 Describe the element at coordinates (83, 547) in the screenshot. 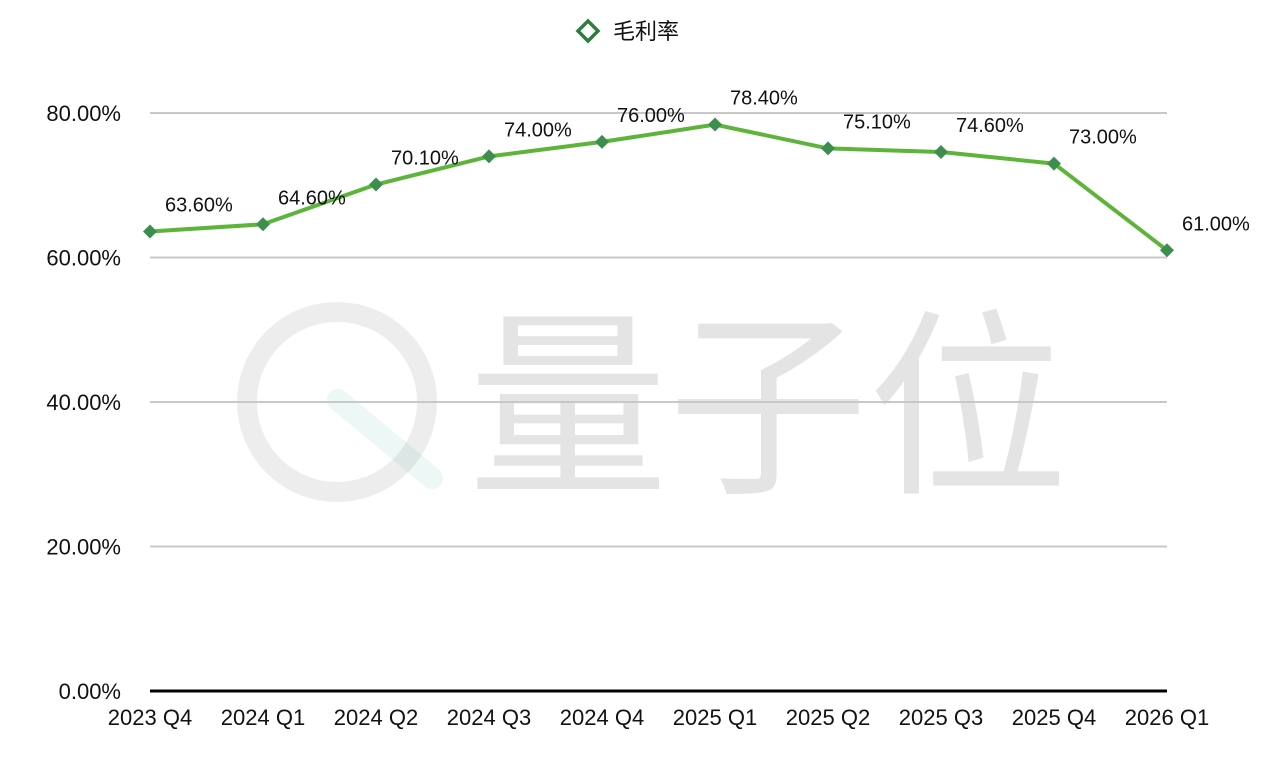

I see `y-tick-label: 20.00%` at that location.